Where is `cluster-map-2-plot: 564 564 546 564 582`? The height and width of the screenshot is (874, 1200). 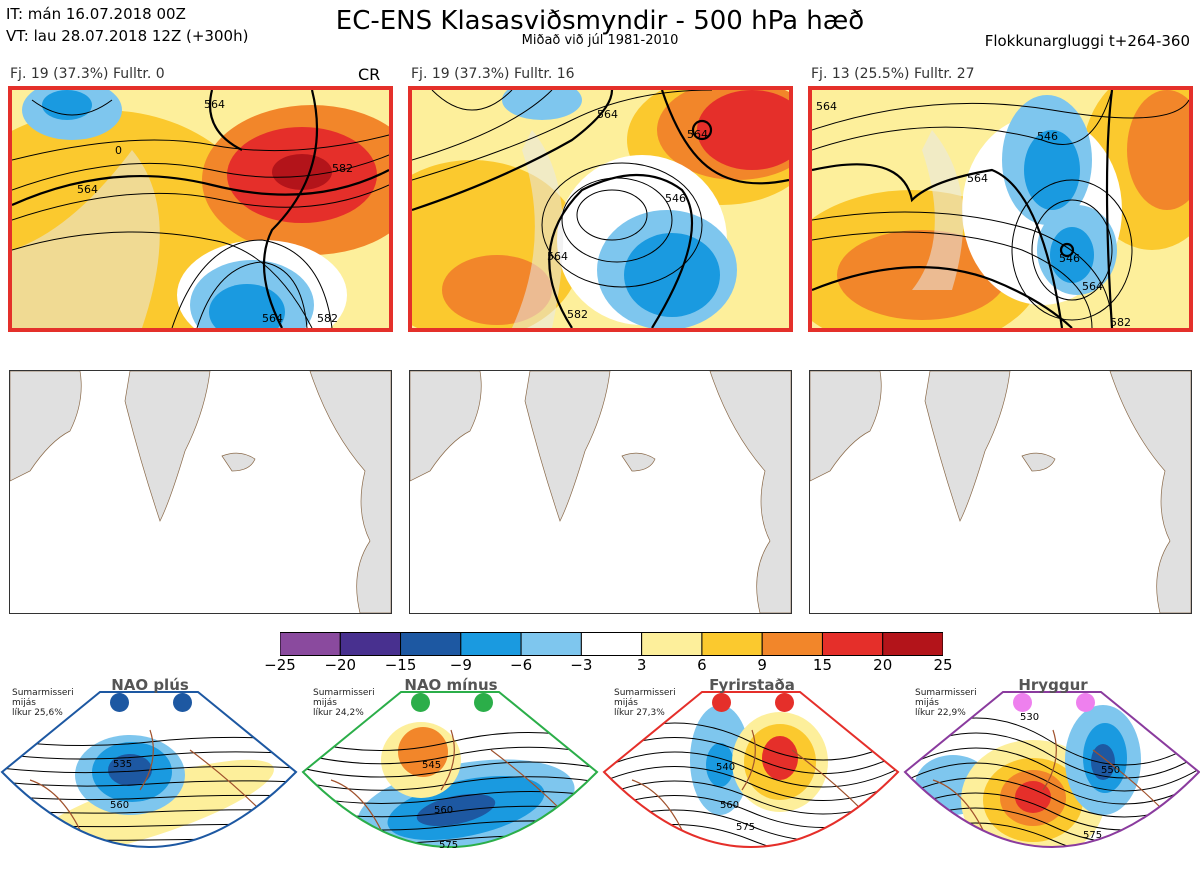 cluster-map-2-plot: 564 564 546 564 582 is located at coordinates (600, 209).